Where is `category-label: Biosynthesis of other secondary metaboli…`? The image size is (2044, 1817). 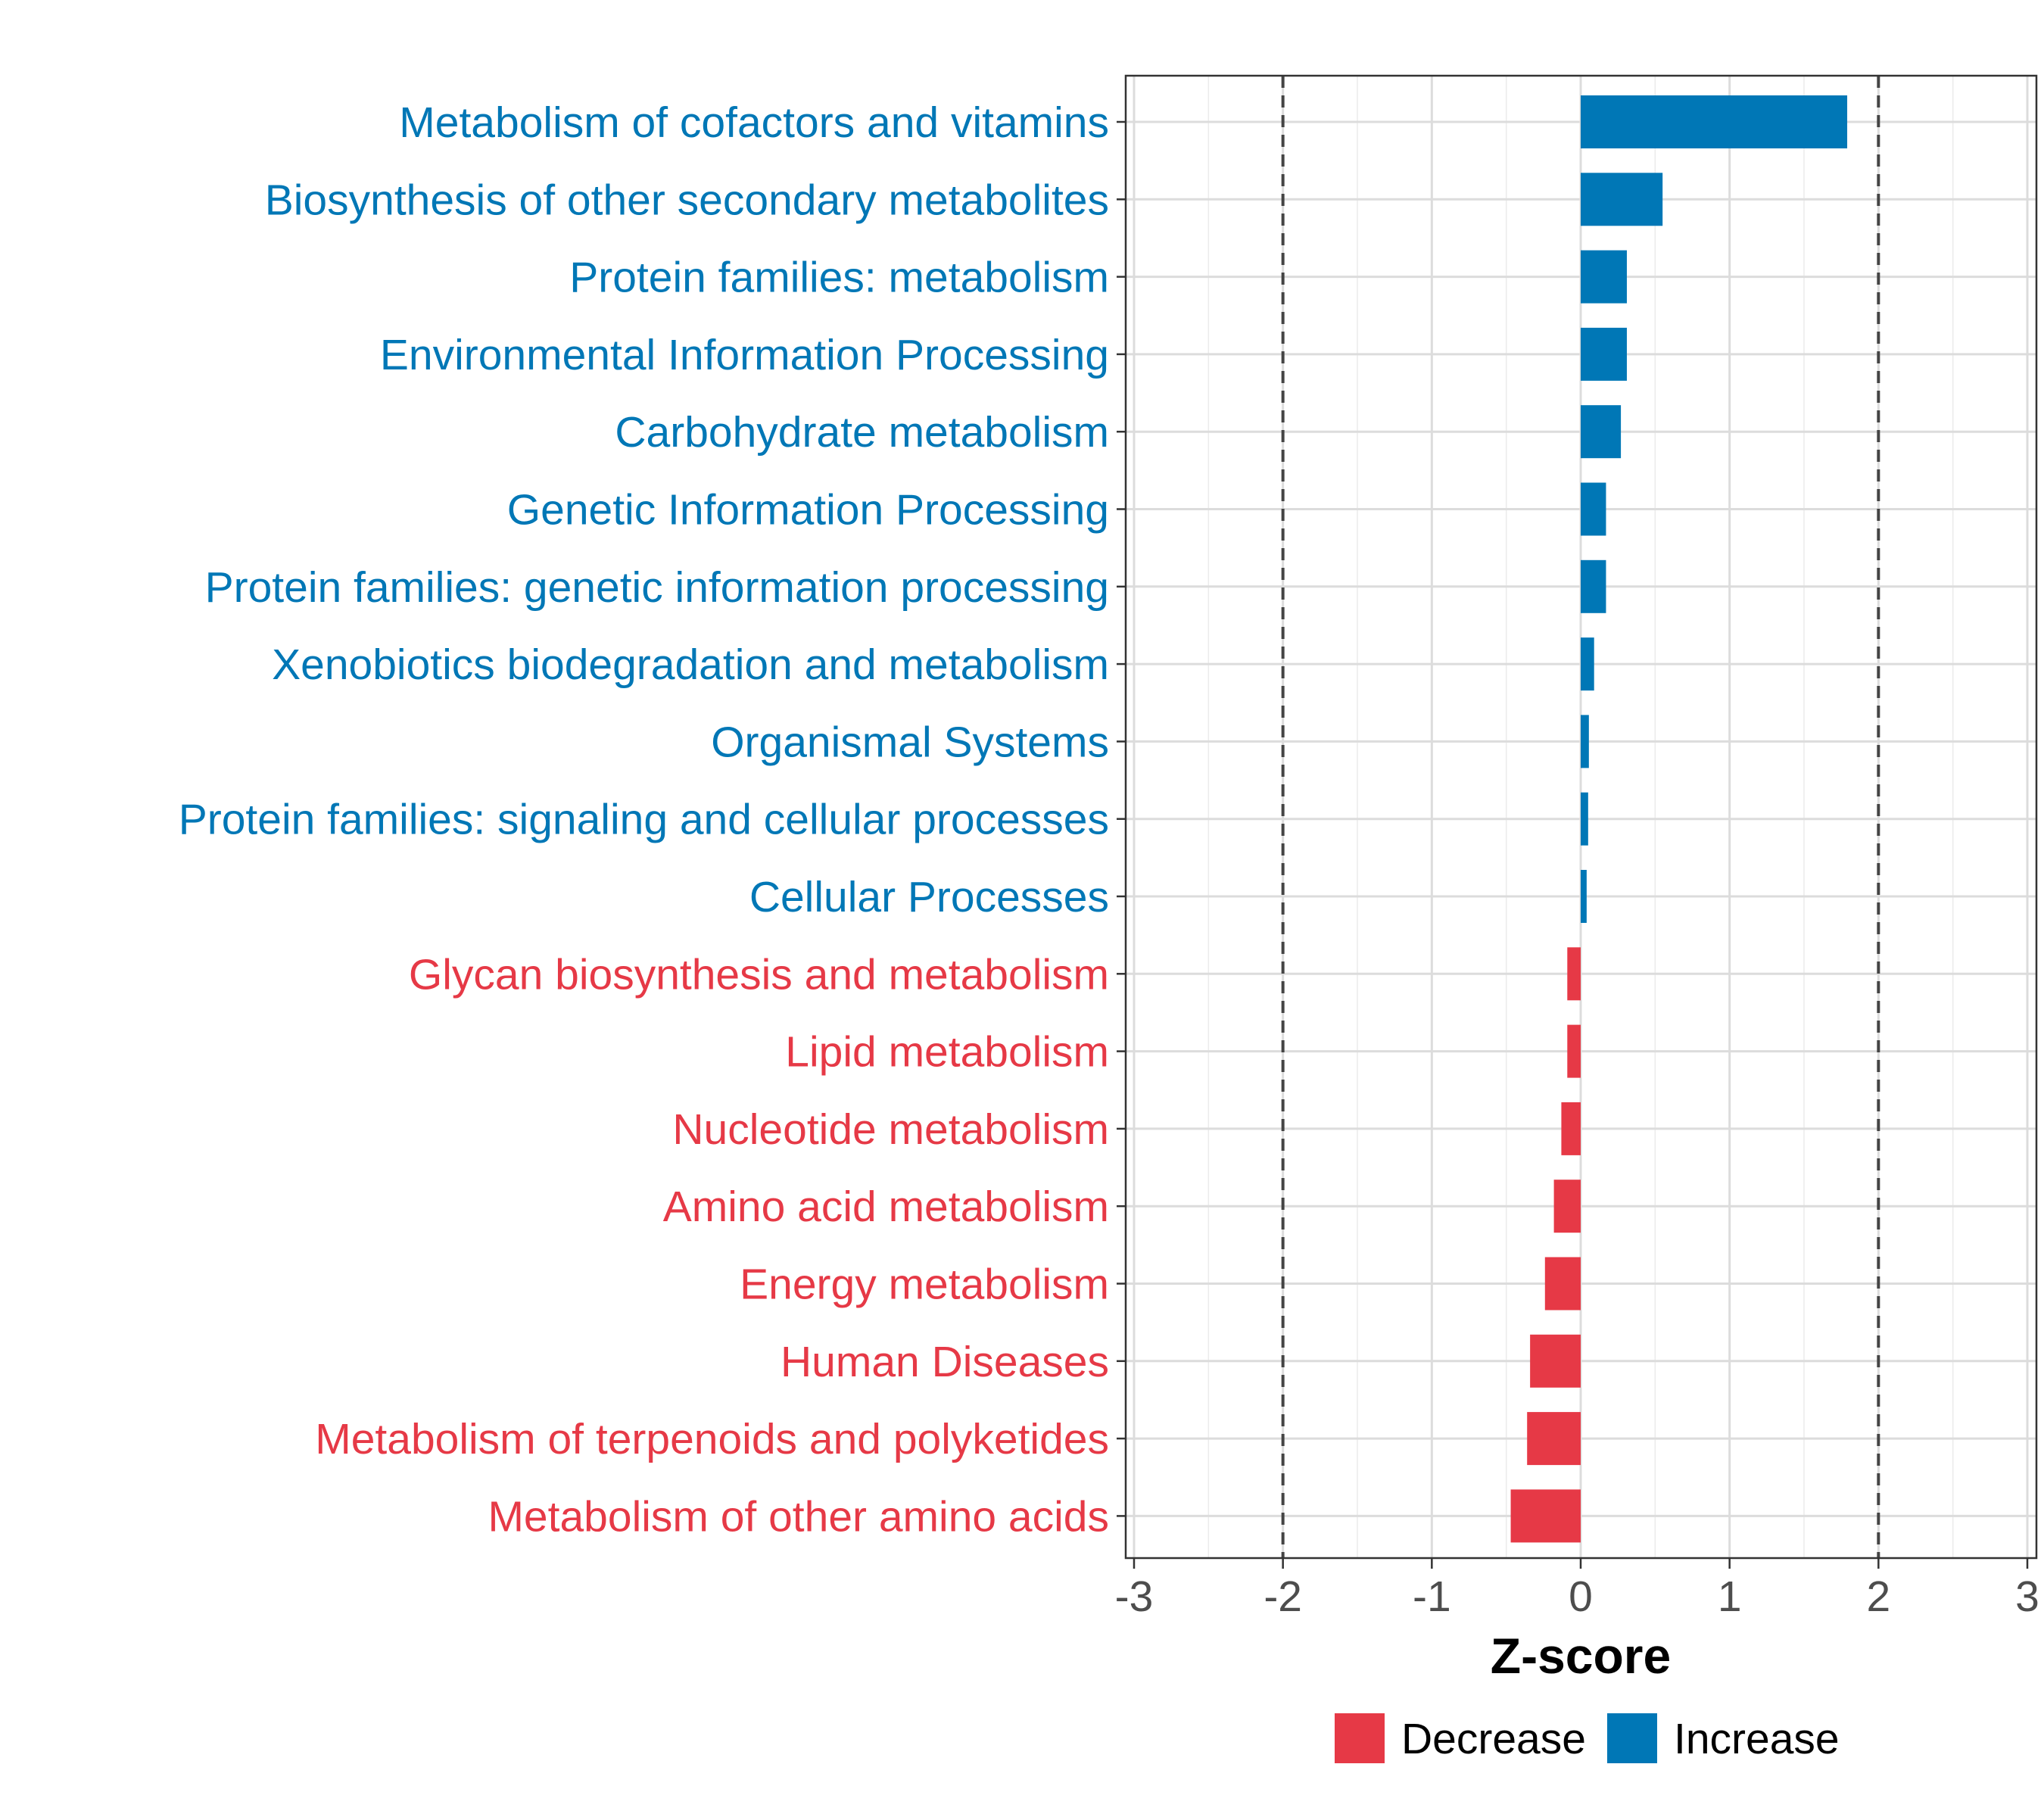 category-label: Biosynthesis of other secondary metaboli… is located at coordinates (687, 200).